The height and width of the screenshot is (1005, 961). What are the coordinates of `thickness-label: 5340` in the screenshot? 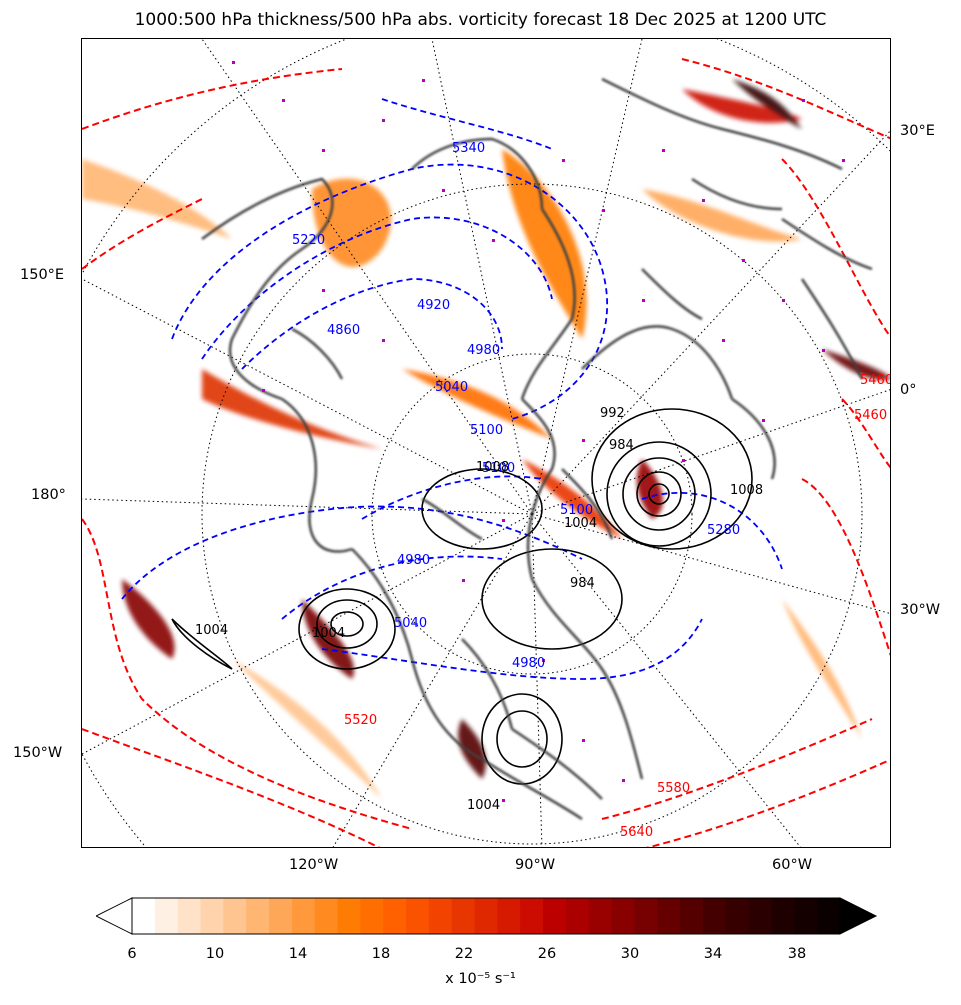 It's located at (468, 148).